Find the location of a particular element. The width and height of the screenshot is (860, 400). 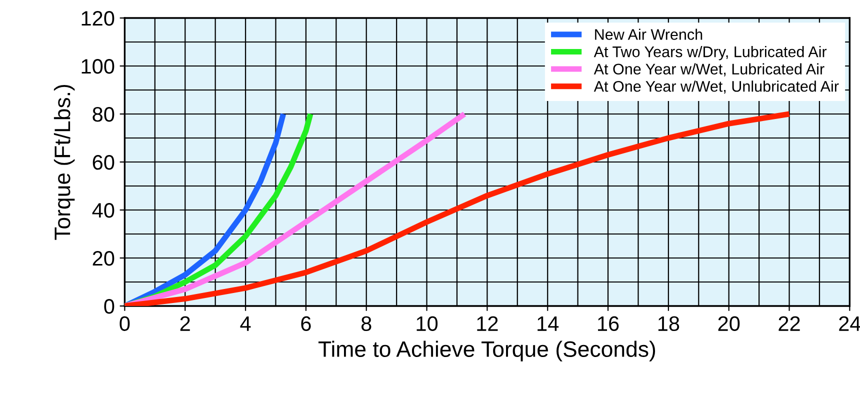

x-tick-label: 12 is located at coordinates (487, 323).